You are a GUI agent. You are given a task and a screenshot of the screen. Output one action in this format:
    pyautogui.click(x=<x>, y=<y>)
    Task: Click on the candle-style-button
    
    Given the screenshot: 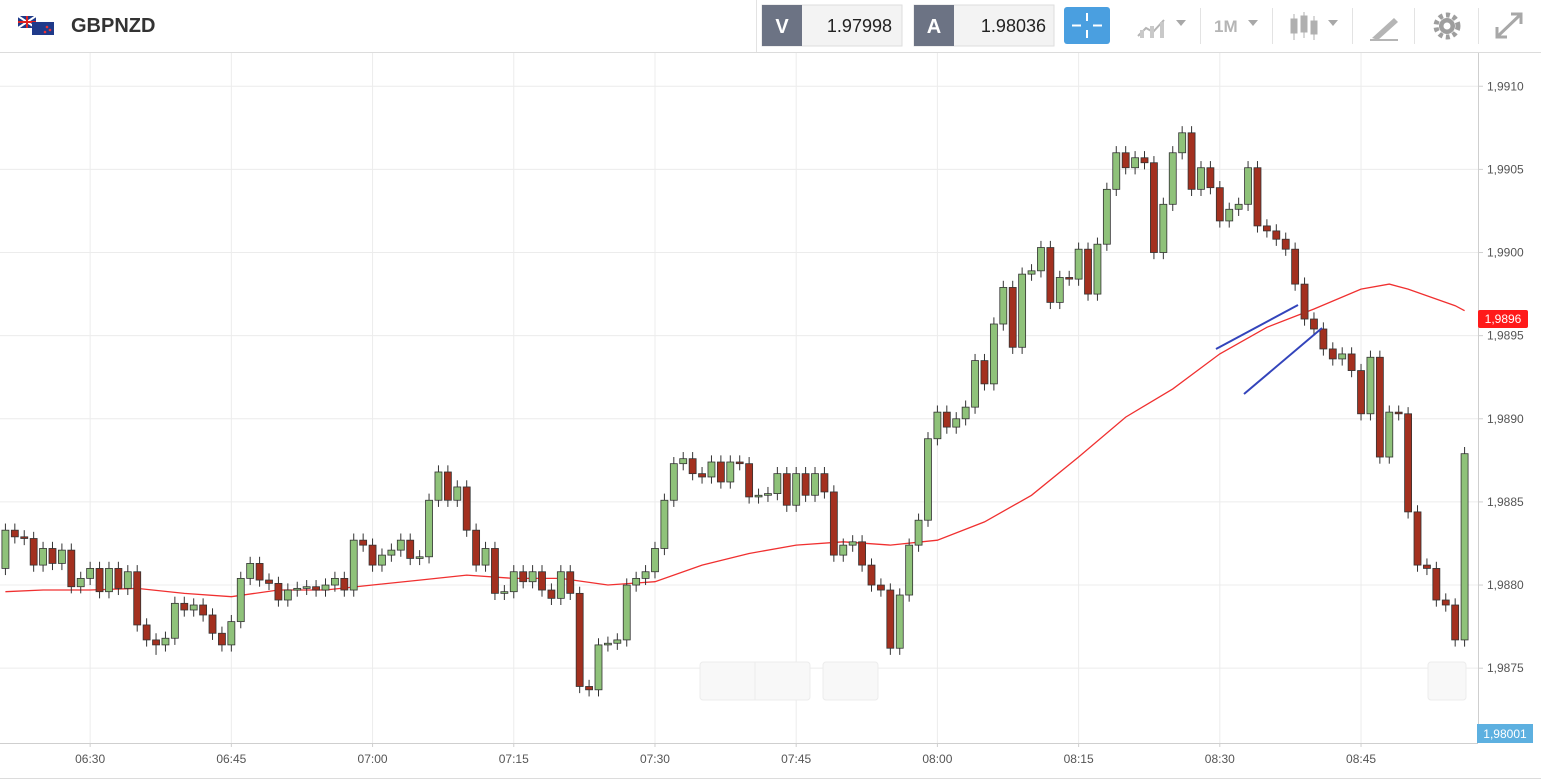 What is the action you would take?
    pyautogui.click(x=1314, y=26)
    